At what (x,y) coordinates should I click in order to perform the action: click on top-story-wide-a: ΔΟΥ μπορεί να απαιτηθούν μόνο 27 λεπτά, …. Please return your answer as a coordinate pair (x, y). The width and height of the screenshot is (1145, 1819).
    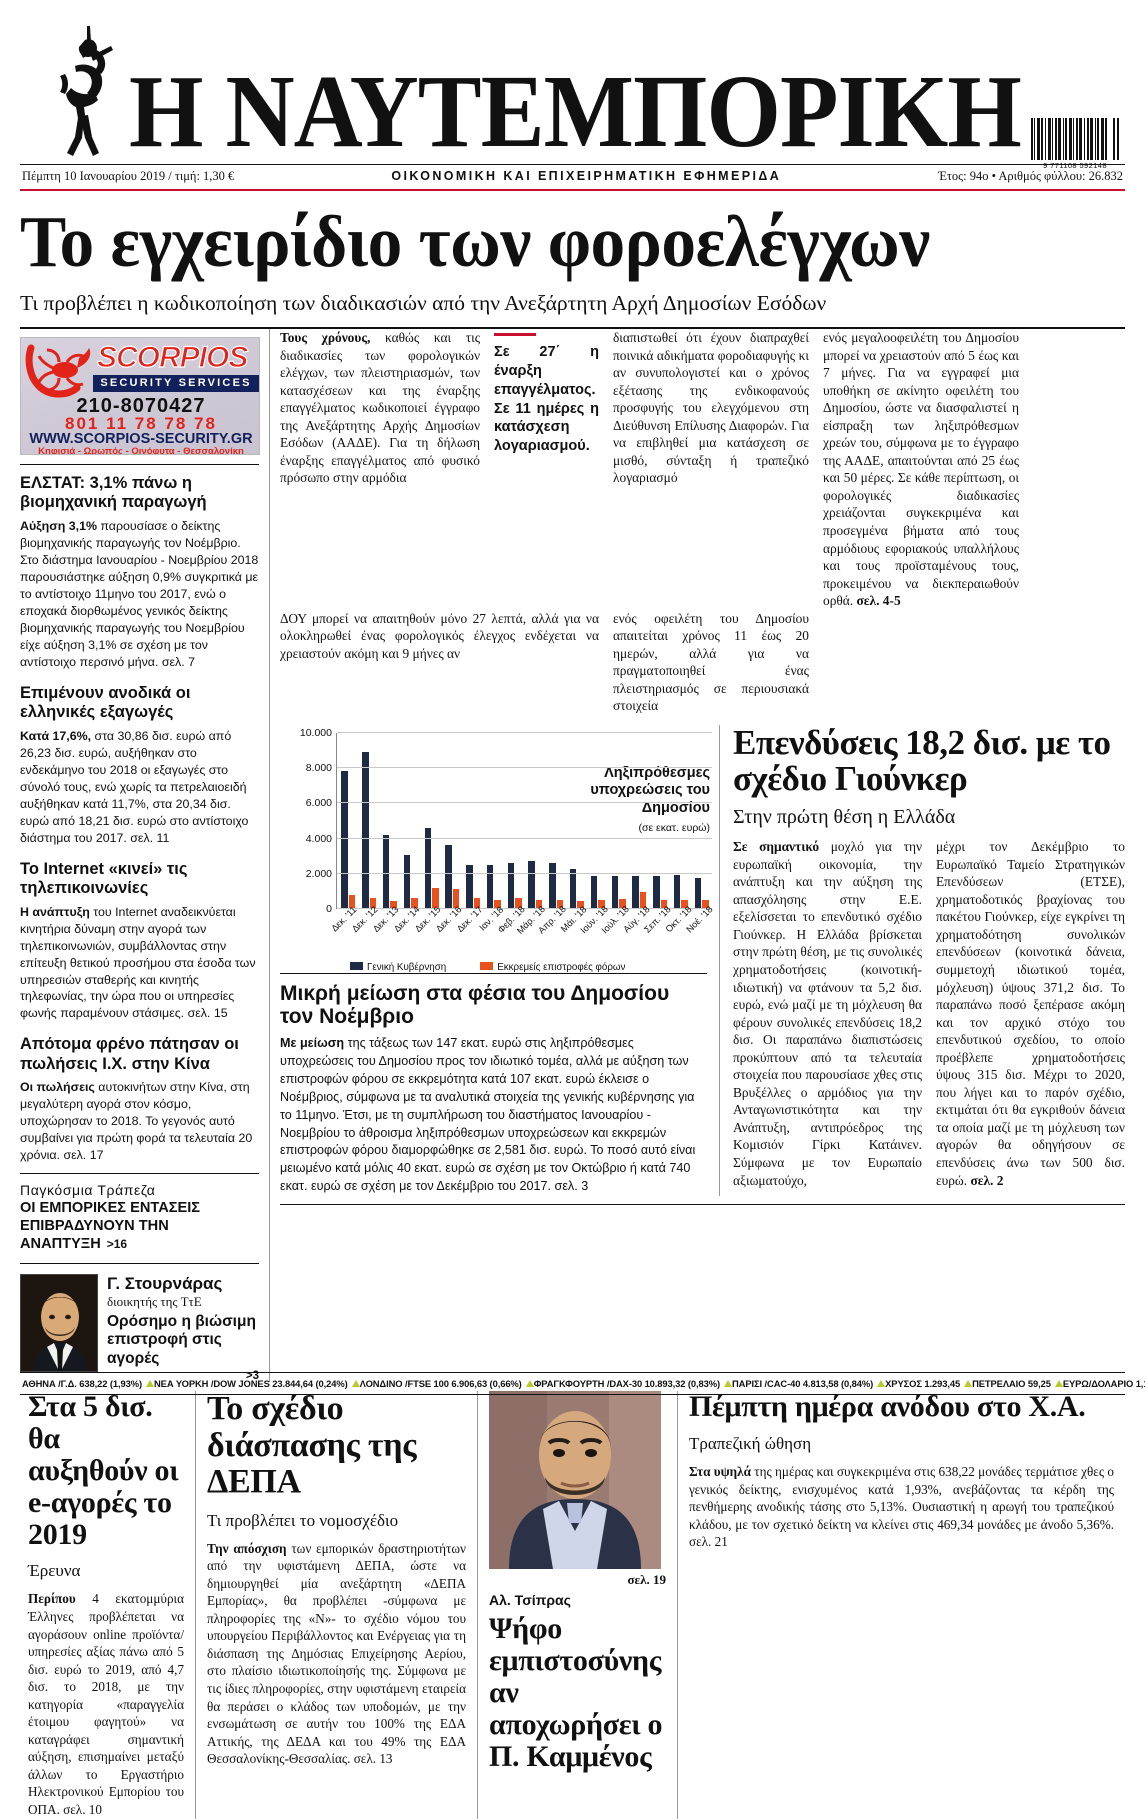
    Looking at the image, I should click on (439, 662).